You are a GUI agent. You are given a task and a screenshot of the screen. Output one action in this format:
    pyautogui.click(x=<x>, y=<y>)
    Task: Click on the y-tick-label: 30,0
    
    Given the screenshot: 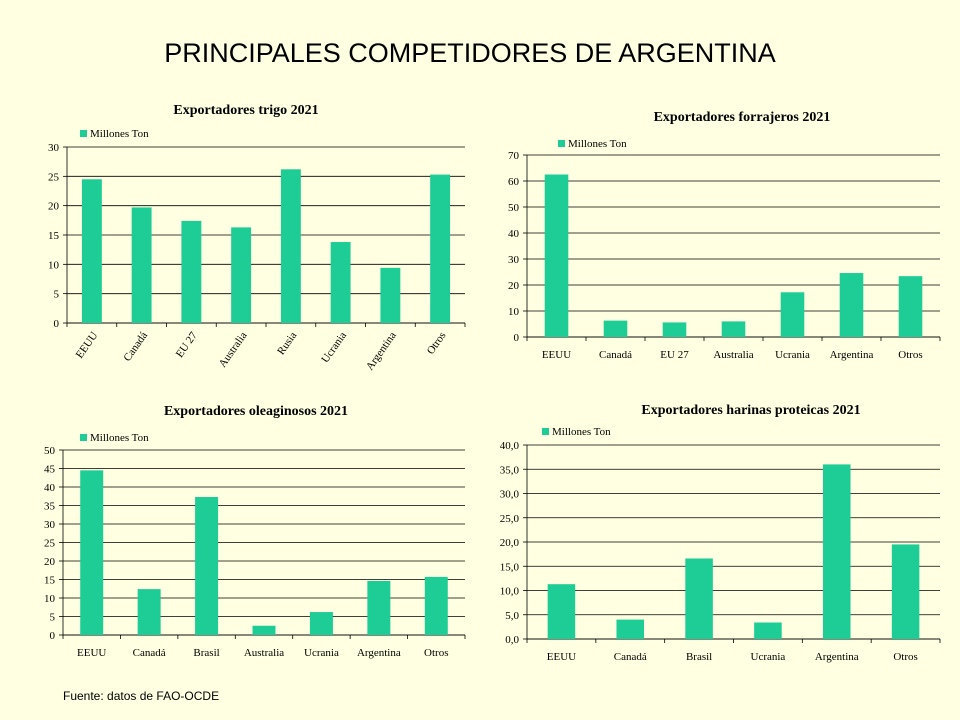 What is the action you would take?
    pyautogui.click(x=510, y=495)
    